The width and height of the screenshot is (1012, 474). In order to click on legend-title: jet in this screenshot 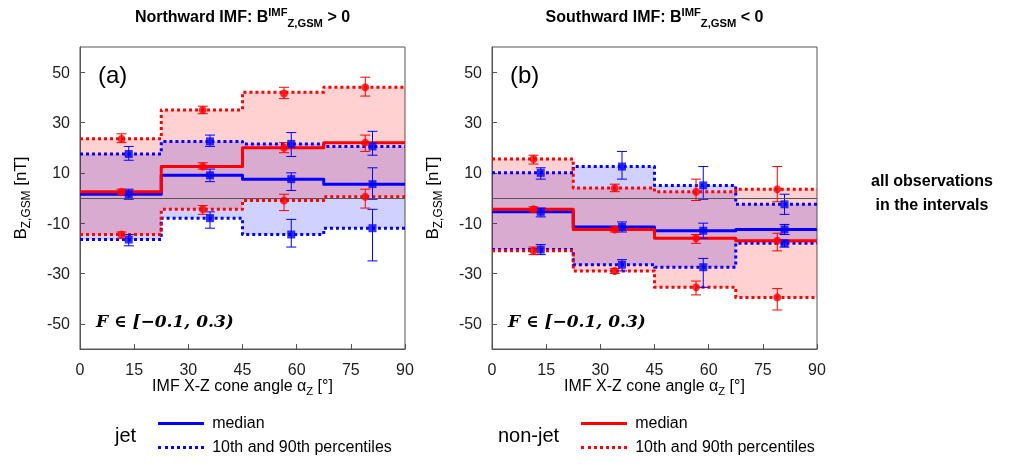, I will do `click(126, 435)`.